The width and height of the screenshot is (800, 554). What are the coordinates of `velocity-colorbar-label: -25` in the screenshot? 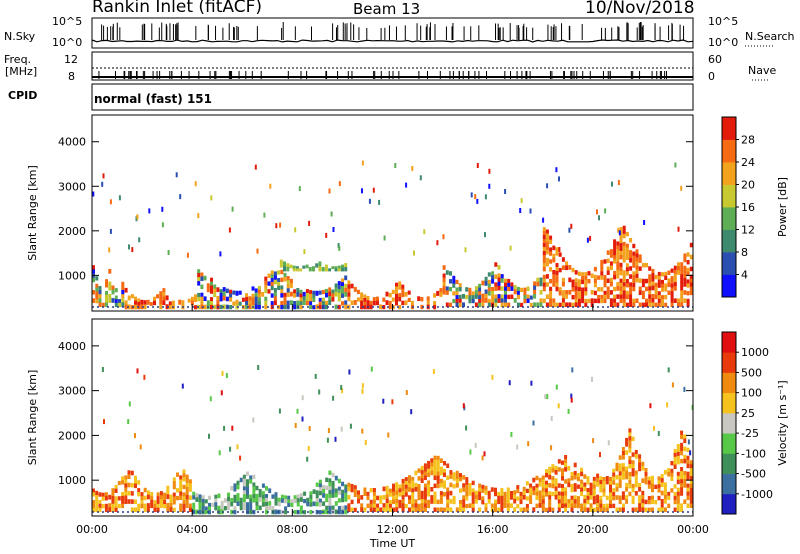 It's located at (750, 433).